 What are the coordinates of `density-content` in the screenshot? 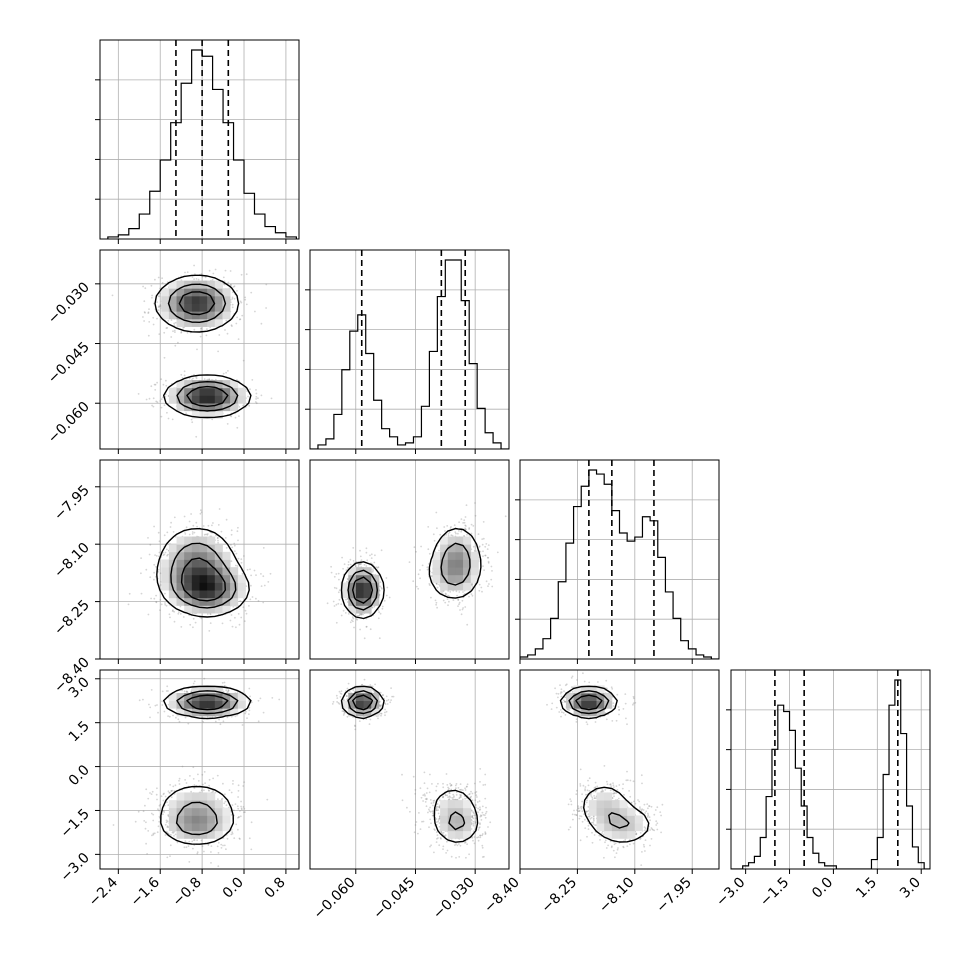 It's located at (199, 570).